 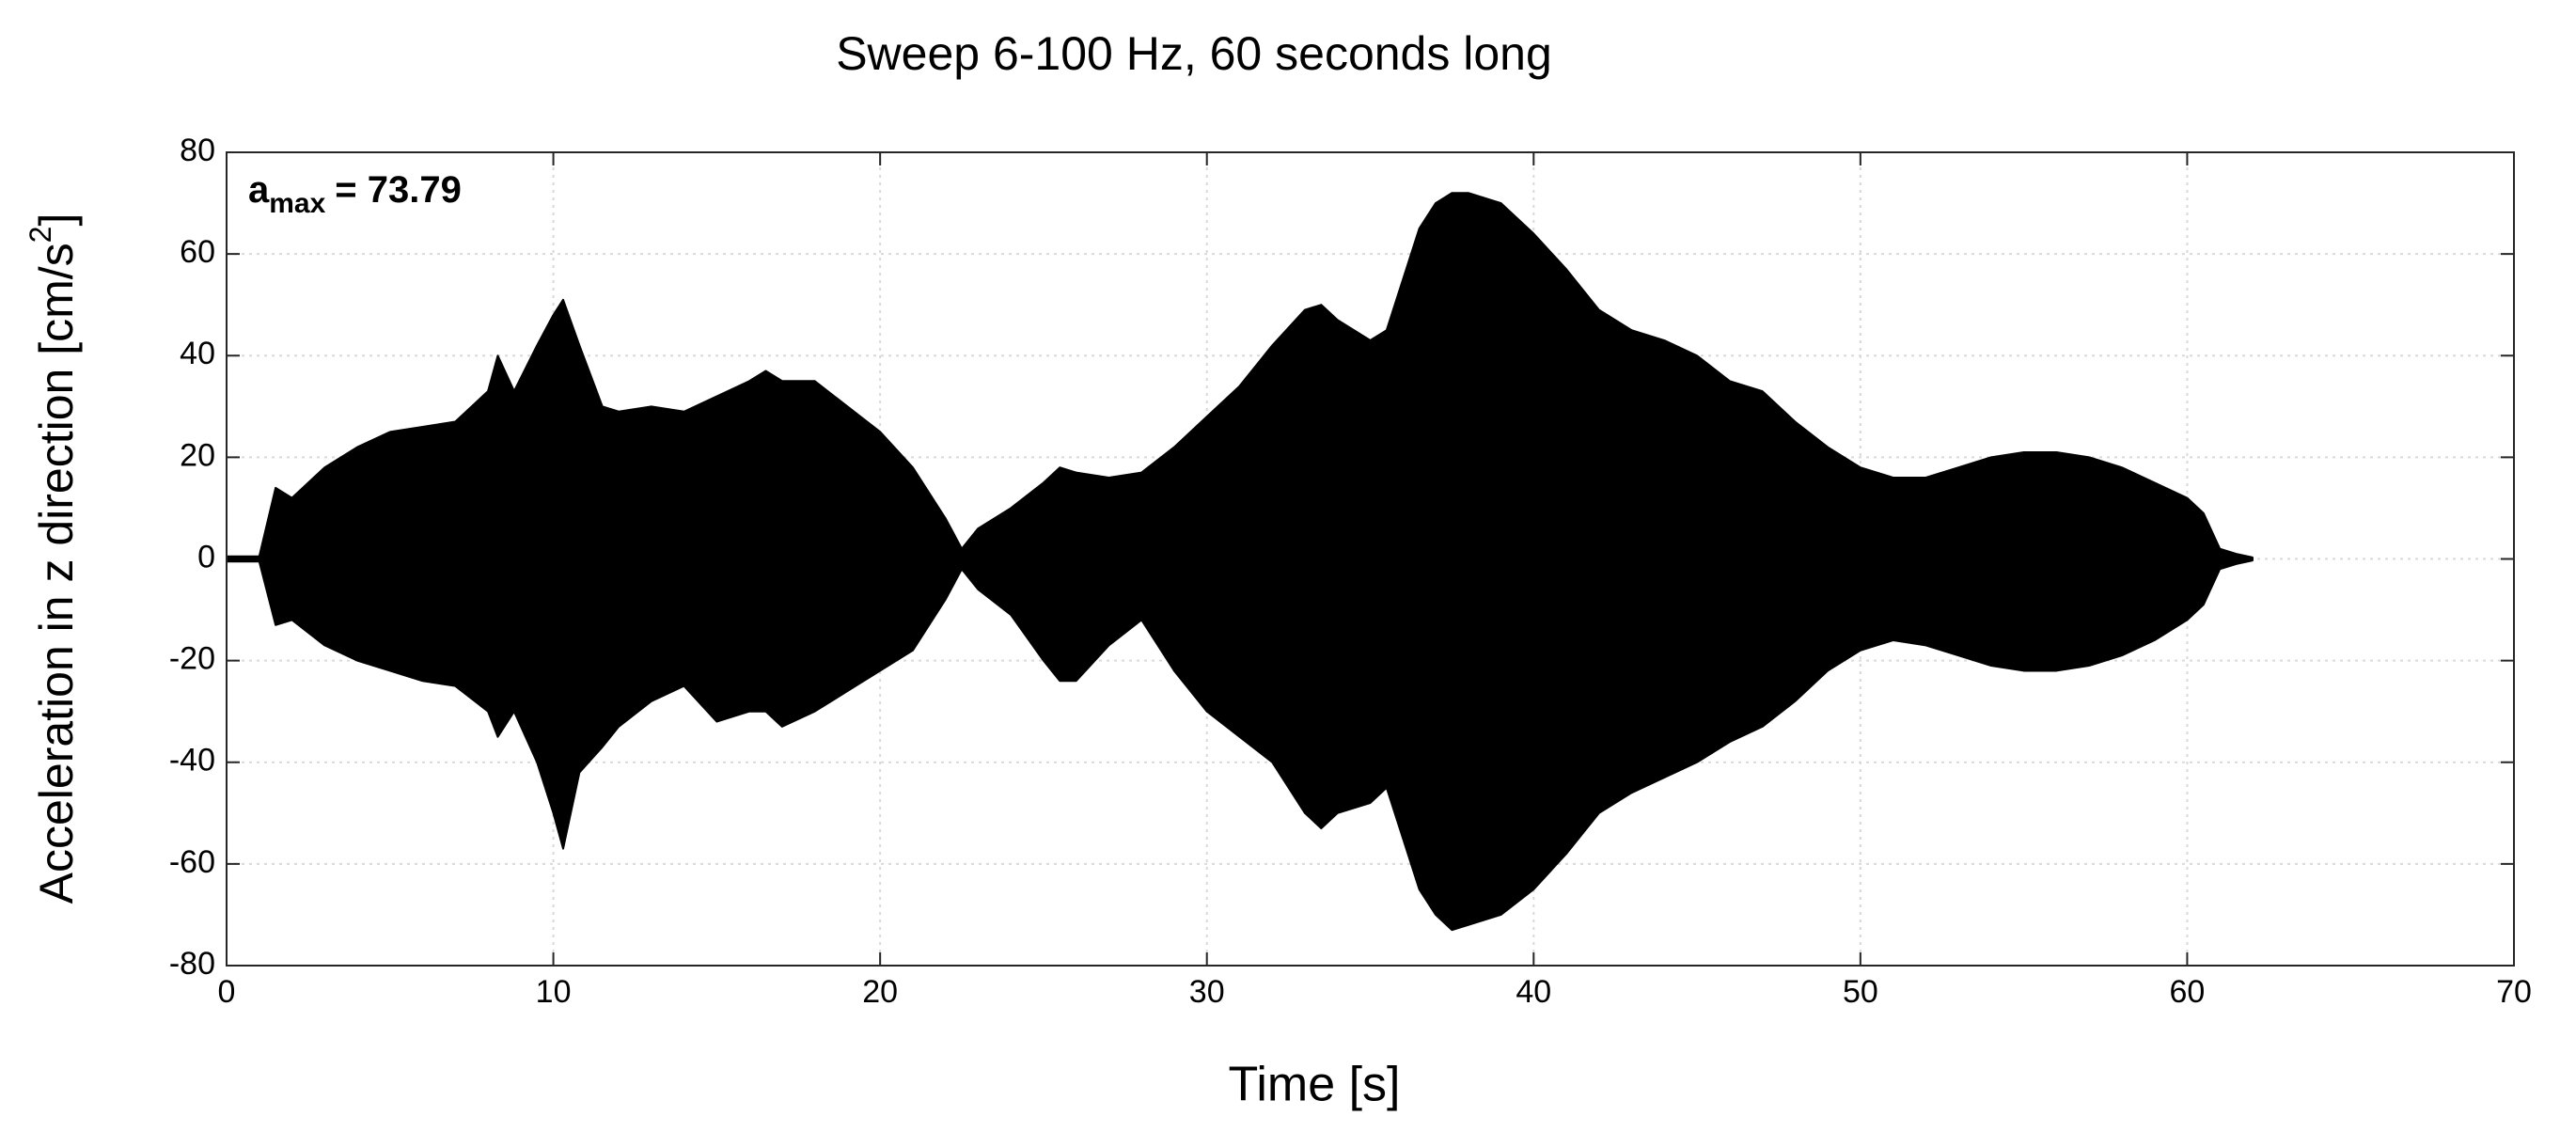 I want to click on y-axis-label-suffix: ], so click(x=57, y=220).